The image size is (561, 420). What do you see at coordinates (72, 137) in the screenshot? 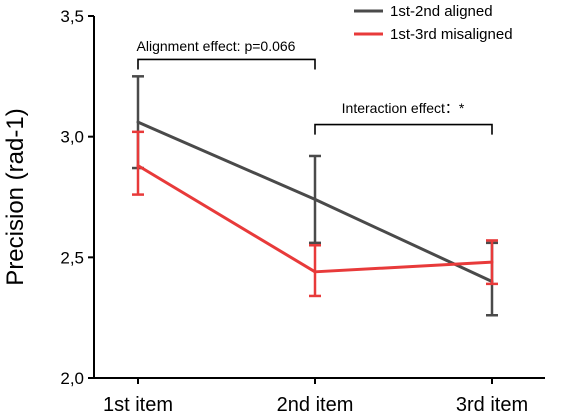
I see `y-tick-label: 3,0` at bounding box center [72, 137].